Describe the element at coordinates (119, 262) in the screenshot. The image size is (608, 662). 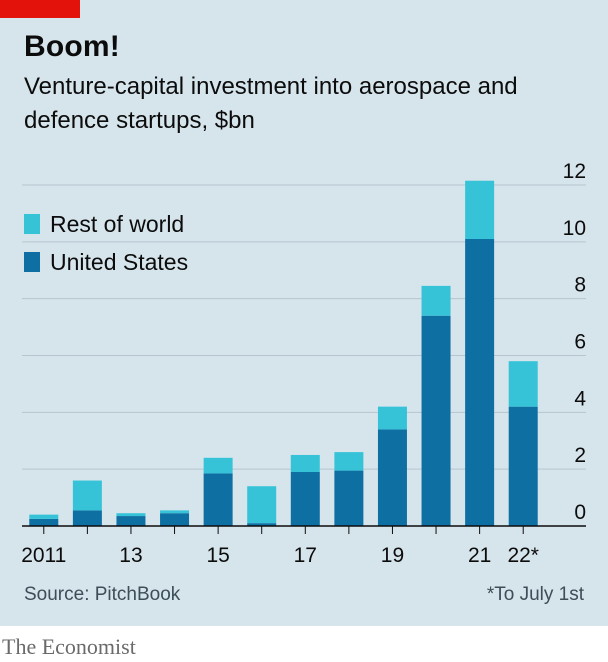
I see `legend-label: United States` at that location.